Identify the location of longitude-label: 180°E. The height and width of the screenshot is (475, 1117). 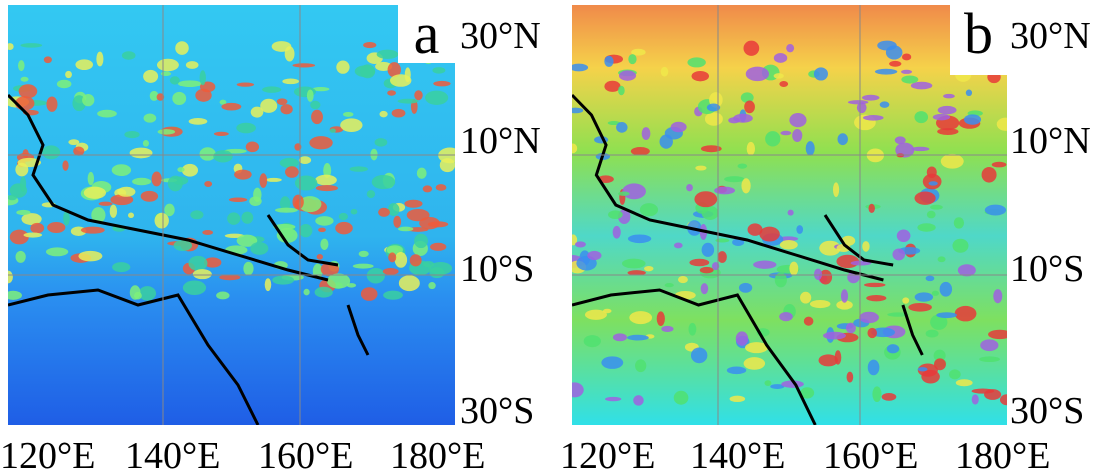
(1002, 455).